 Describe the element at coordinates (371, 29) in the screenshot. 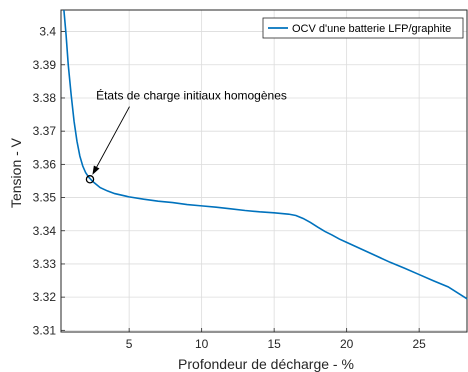

I see `legend-entry-label: OCV d'une batterie LFP/graphite` at that location.